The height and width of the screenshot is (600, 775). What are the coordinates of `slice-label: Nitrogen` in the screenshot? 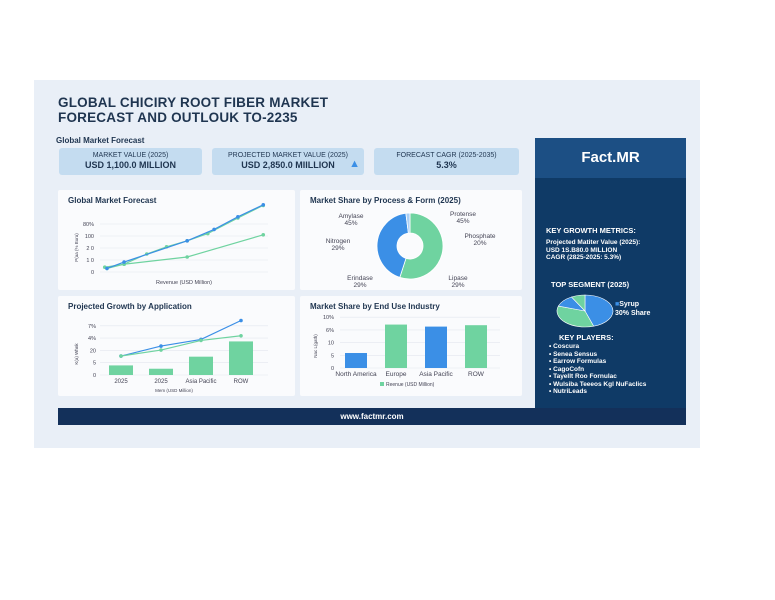 It's located at (338, 241).